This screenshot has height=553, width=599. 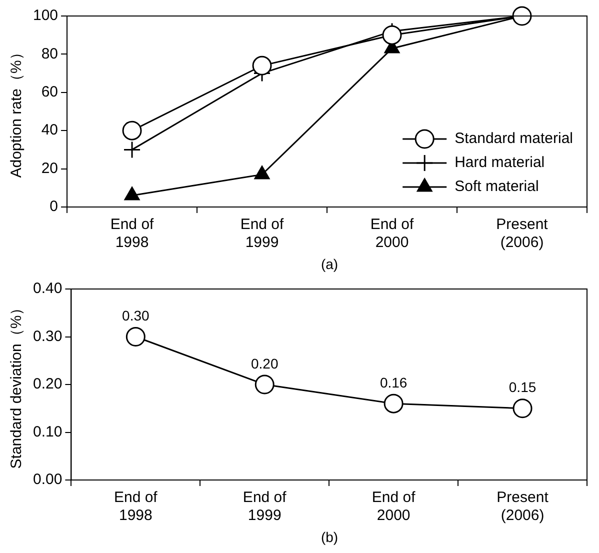 What do you see at coordinates (49, 53) in the screenshot?
I see `y-tick-label: 80` at bounding box center [49, 53].